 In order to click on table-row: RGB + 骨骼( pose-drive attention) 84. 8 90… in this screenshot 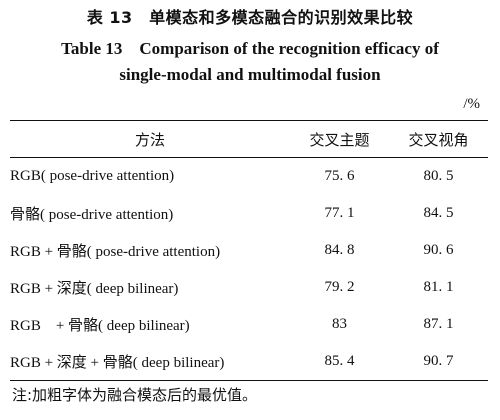, I will do `click(249, 250)`.